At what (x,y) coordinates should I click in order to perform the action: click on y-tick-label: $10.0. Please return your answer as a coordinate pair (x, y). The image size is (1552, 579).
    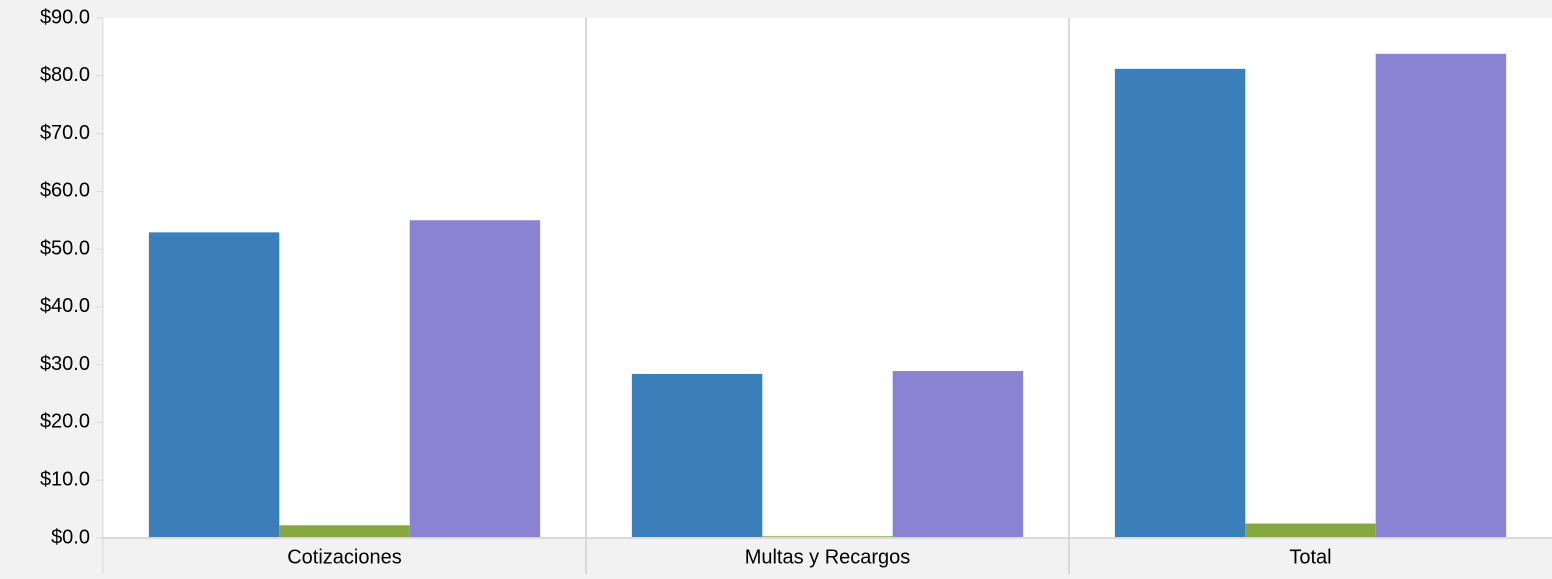
    Looking at the image, I should click on (65, 480).